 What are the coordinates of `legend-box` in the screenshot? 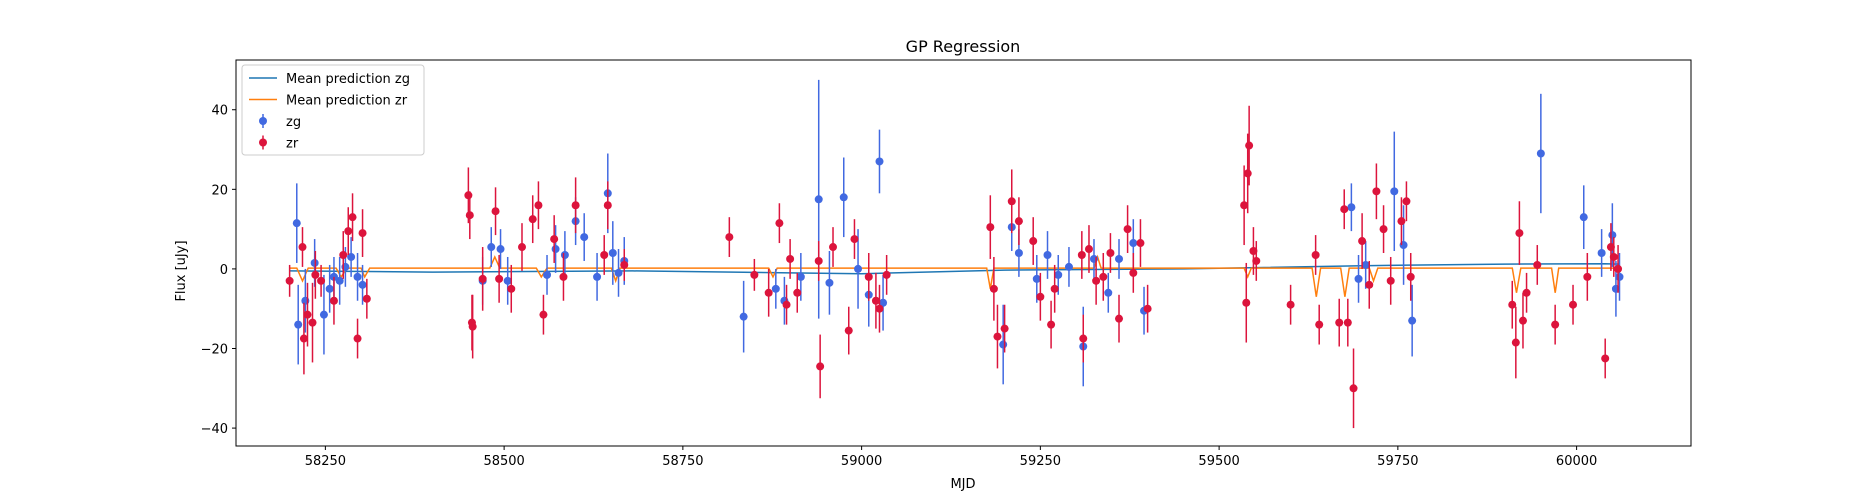 It's located at (333, 110).